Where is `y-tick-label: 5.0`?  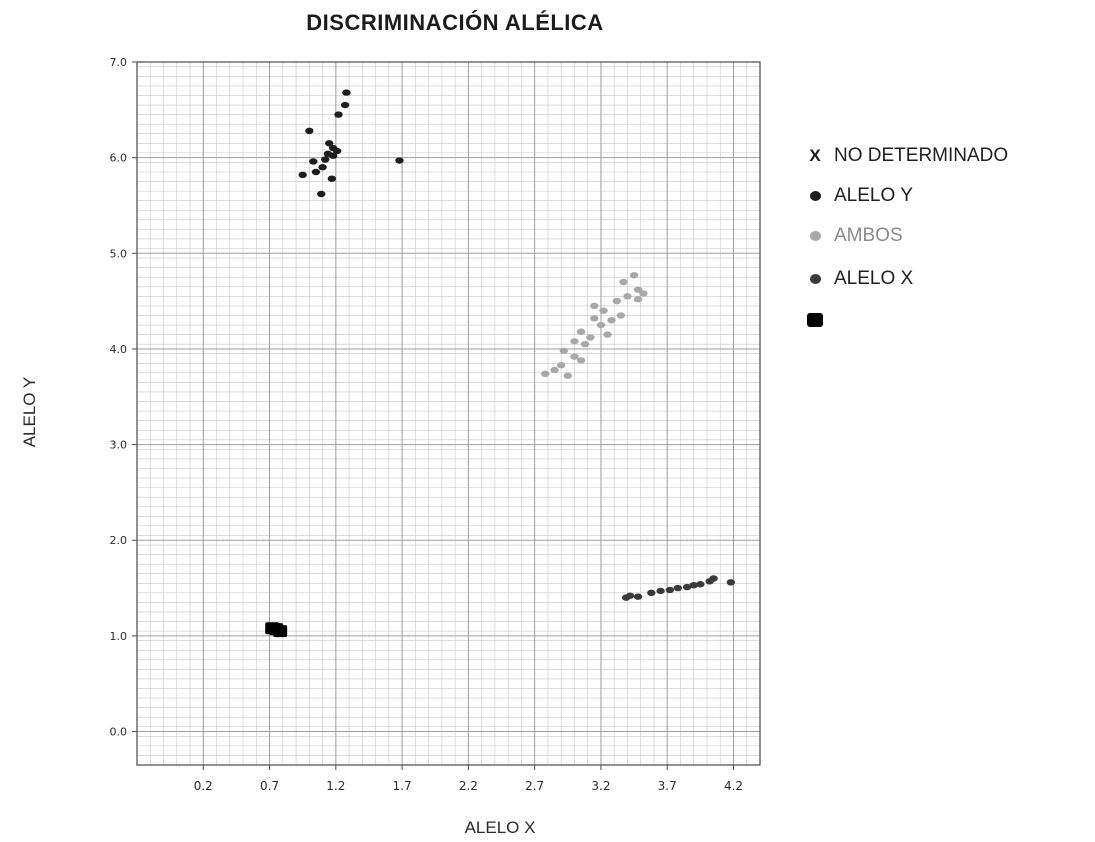 y-tick-label: 5.0 is located at coordinates (119, 253).